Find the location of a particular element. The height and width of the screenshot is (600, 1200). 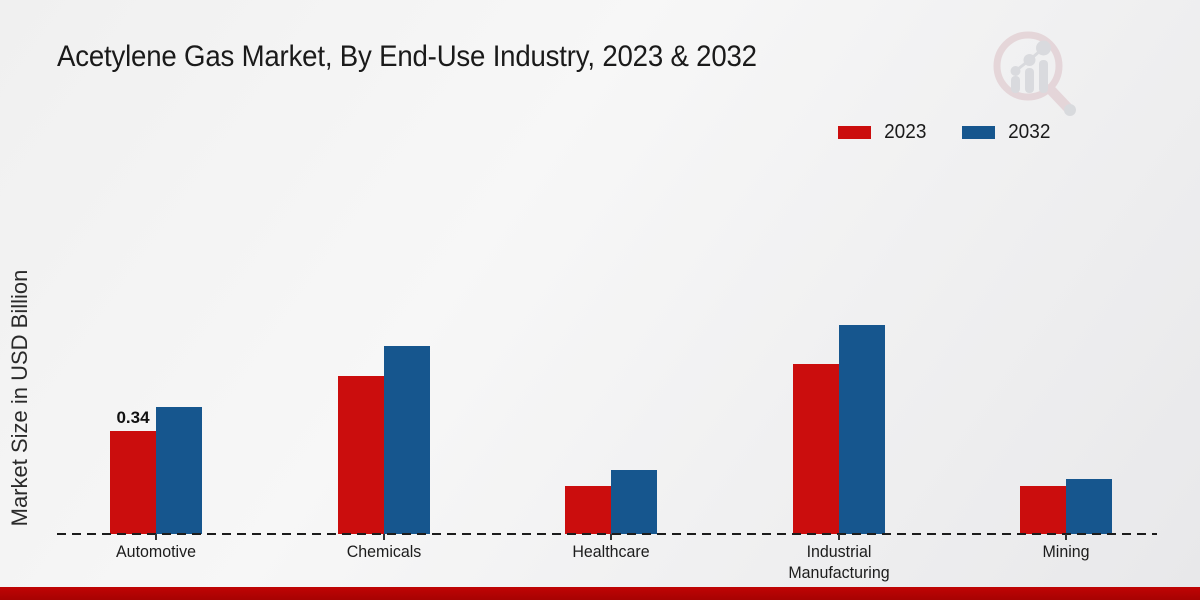

magnifier-chart-logo-icon is located at coordinates (1034, 73).